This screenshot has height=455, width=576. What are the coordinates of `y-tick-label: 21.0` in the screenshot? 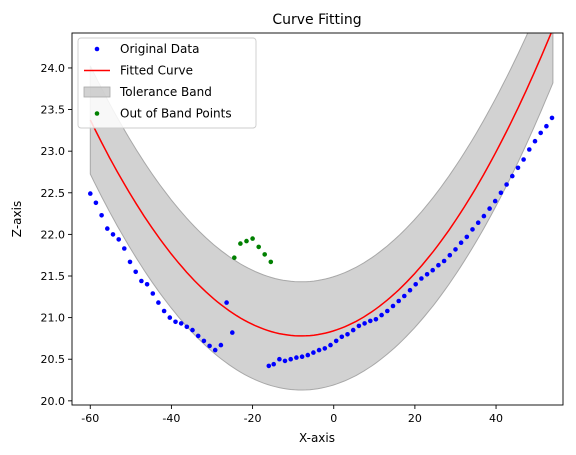 It's located at (53, 318).